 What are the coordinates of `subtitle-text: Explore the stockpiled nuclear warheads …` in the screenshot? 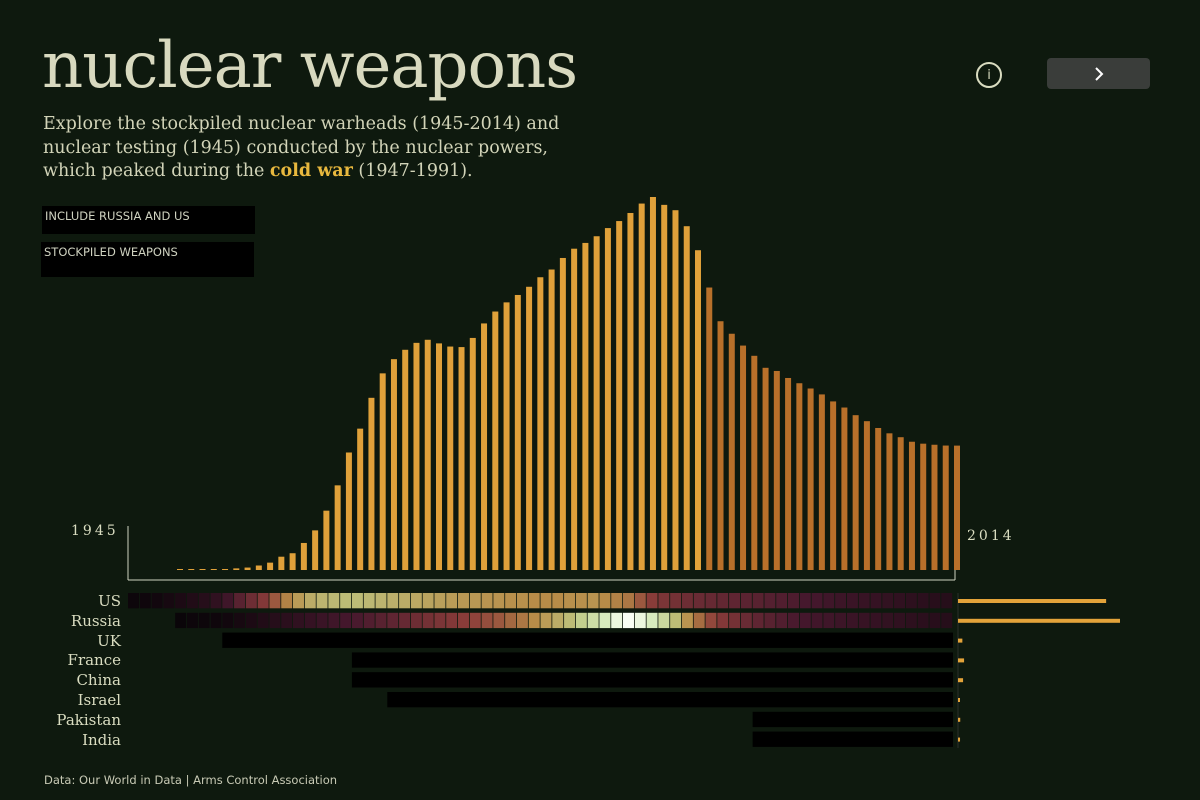 It's located at (301, 147).